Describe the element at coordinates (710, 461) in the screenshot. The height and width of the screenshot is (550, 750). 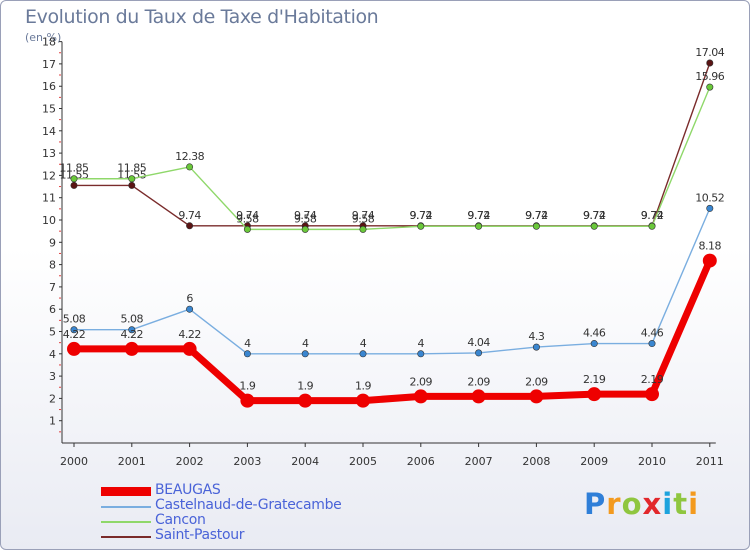
I see `x-tick-label: 2011` at that location.